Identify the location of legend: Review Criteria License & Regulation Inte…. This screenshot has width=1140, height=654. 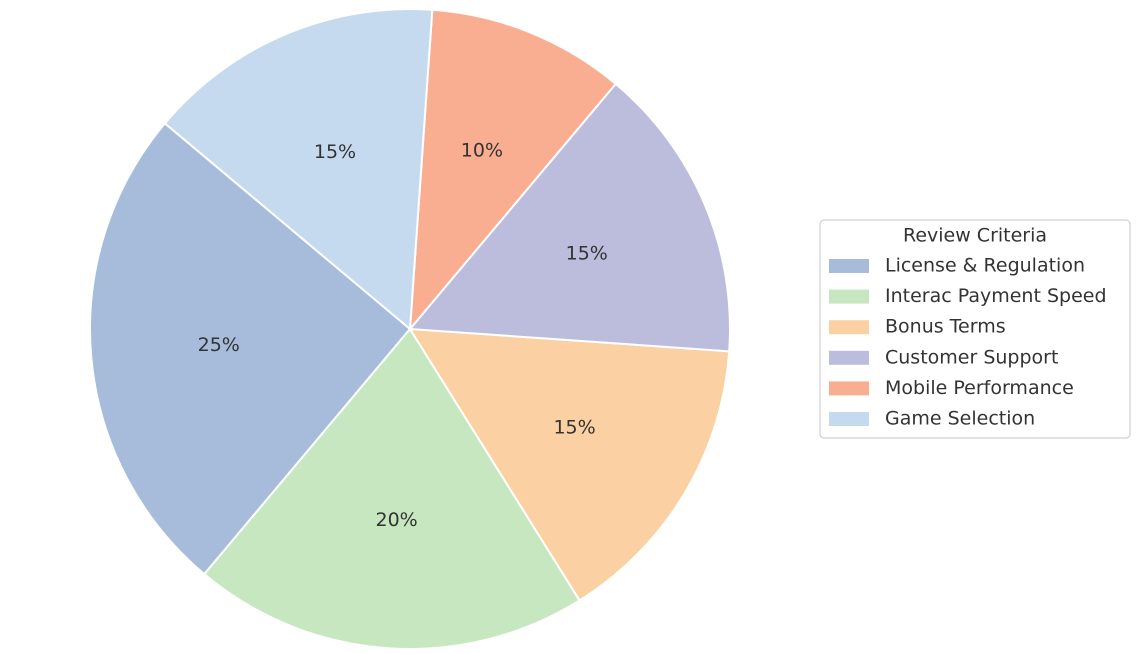
(975, 329).